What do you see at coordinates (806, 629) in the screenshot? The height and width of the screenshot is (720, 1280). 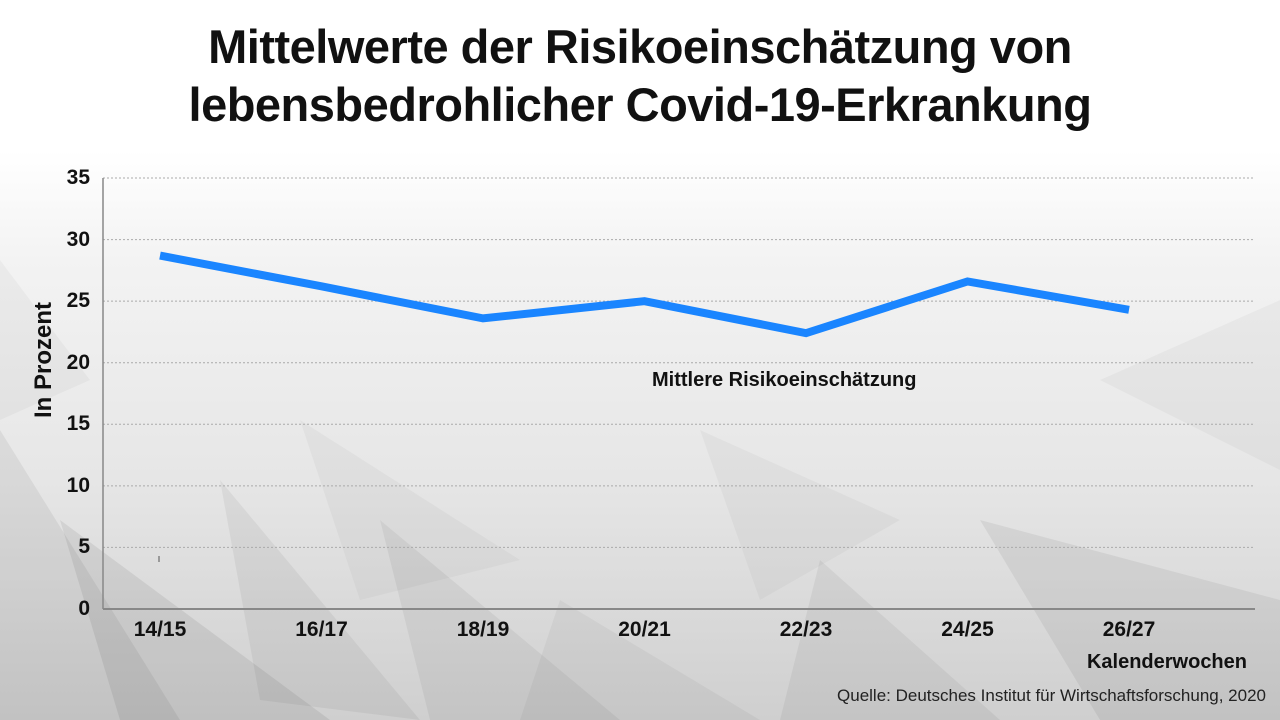 I see `x-tick-label: 22/23` at bounding box center [806, 629].